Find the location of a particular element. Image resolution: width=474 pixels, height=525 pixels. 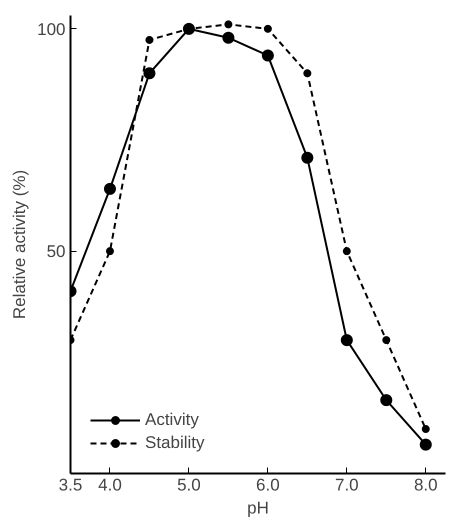

x-tick-label: 3.5 is located at coordinates (70, 485).